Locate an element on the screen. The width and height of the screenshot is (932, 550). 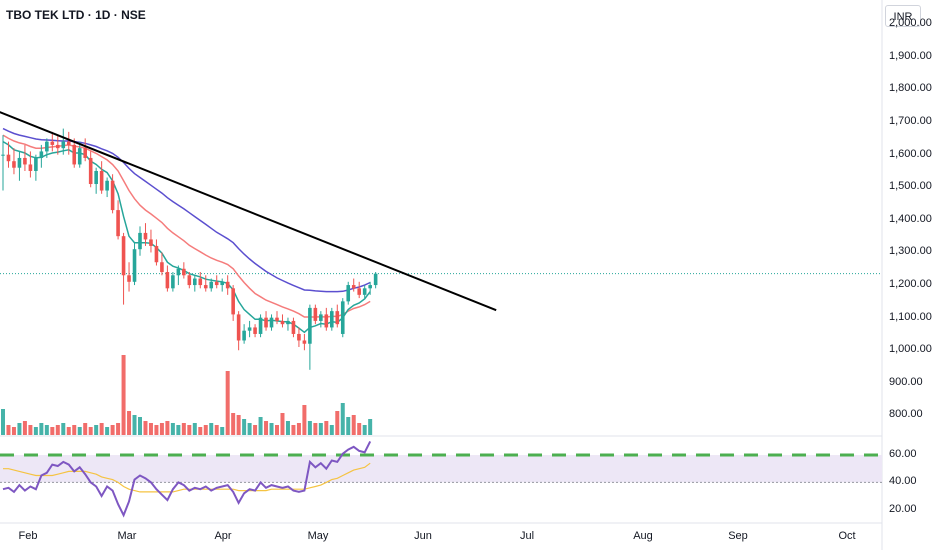
price-tick-label: 1,700.00 is located at coordinates (910, 121).